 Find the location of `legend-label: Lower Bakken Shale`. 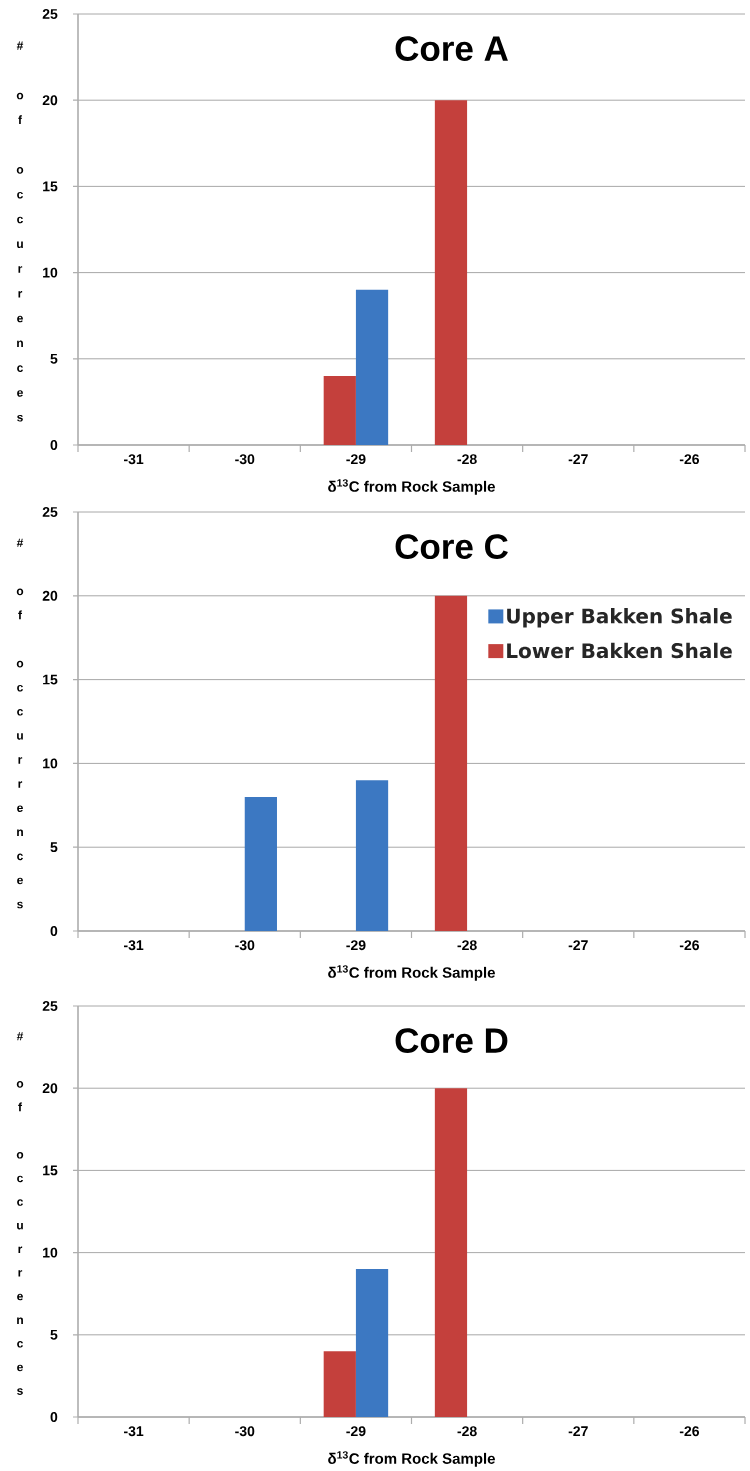

legend-label: Lower Bakken Shale is located at coordinates (619, 650).